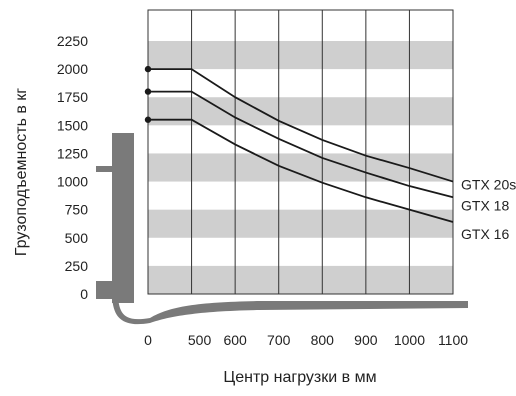 The image size is (516, 396). Describe the element at coordinates (72, 41) in the screenshot. I see `y-tick-label: 2250` at that location.